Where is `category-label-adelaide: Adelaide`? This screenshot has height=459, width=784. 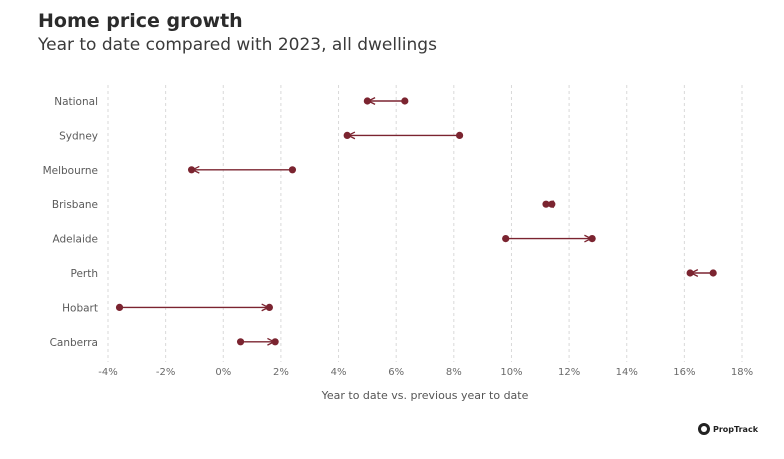 category-label-adelaide: Adelaide is located at coordinates (75, 240).